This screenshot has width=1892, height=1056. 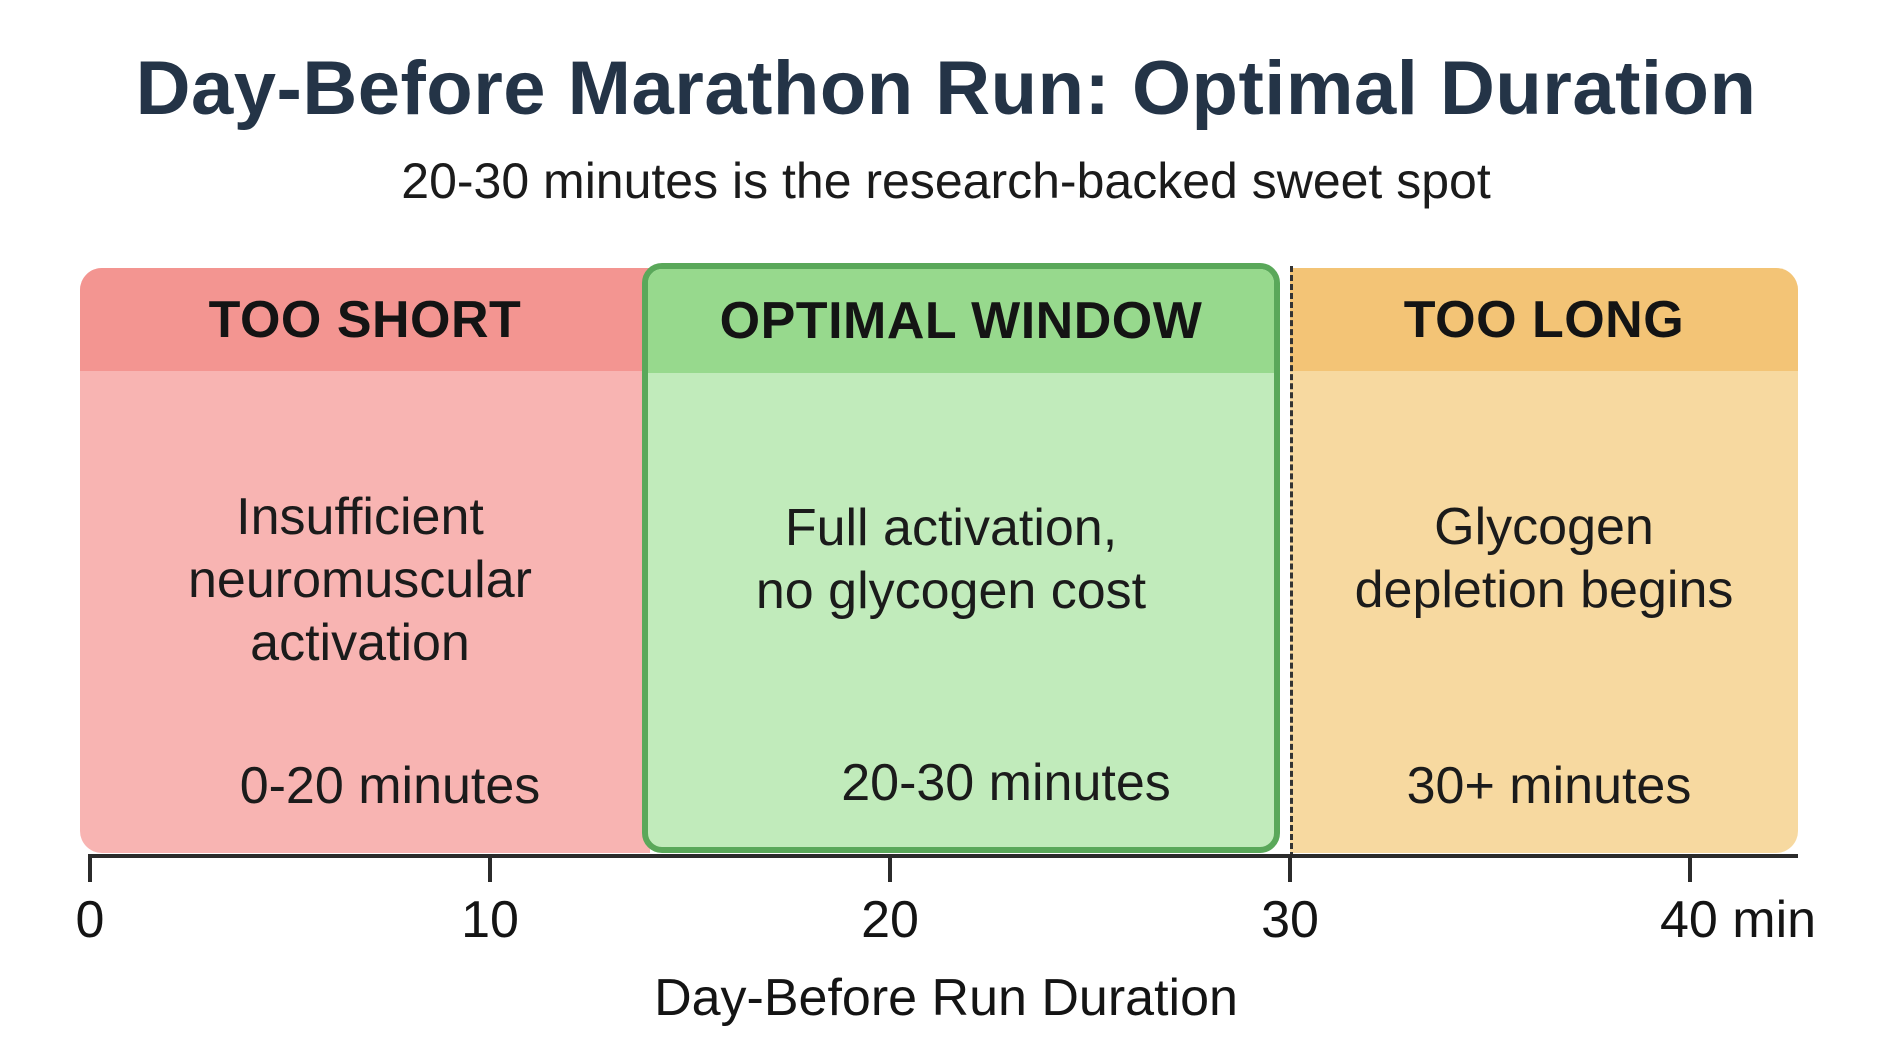 I want to click on zone-description-line: depletion begins, so click(x=1544, y=590).